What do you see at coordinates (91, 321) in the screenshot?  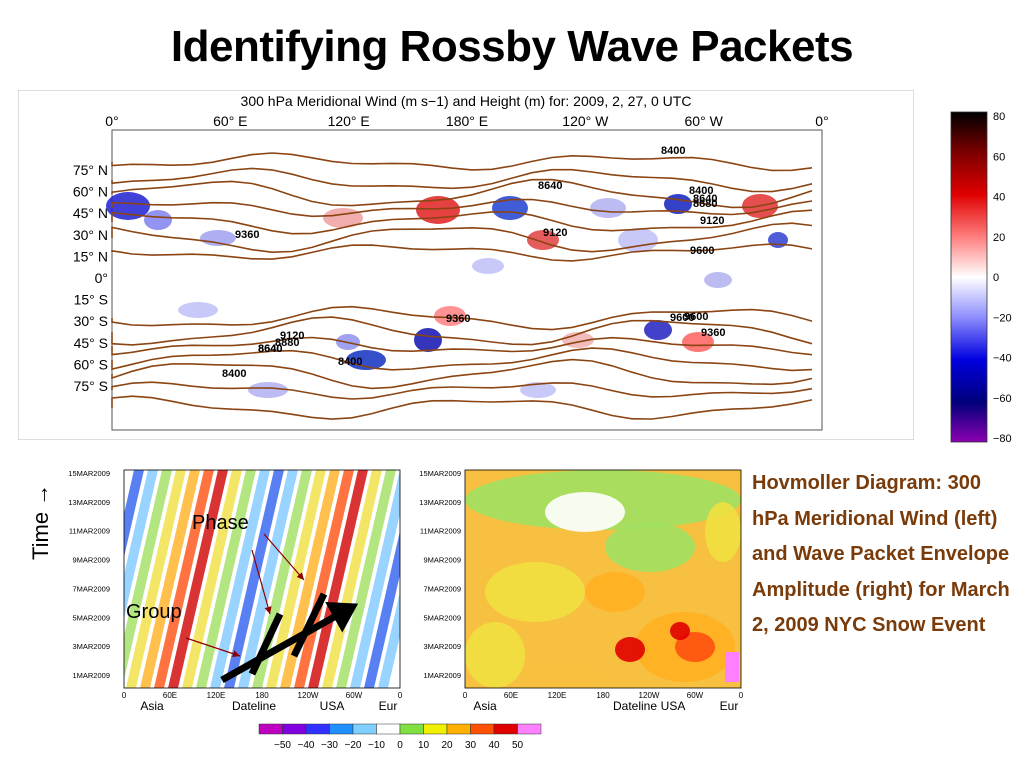 I see `map-y-tick: 30° S` at bounding box center [91, 321].